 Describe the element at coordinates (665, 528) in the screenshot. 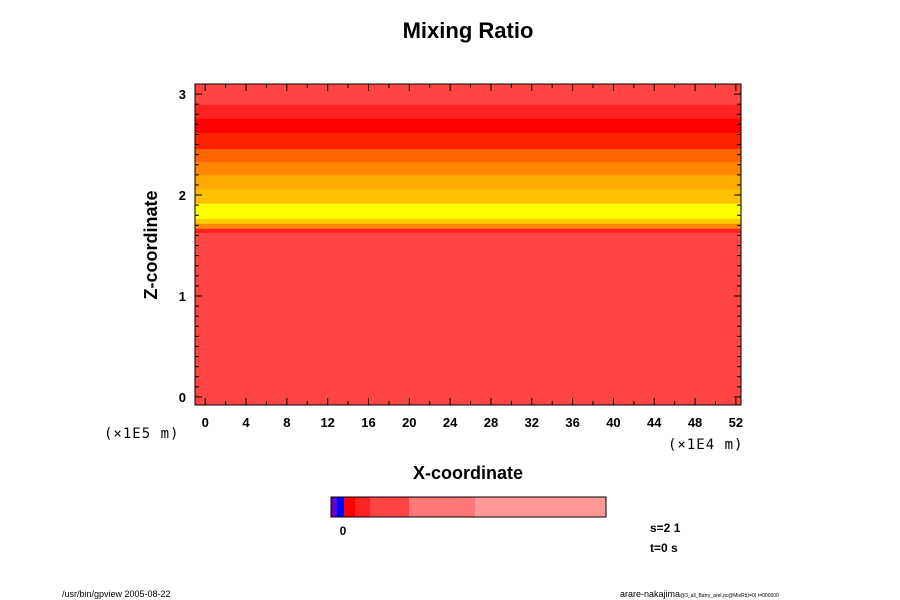

I see `info-s-label: s=2 1` at that location.